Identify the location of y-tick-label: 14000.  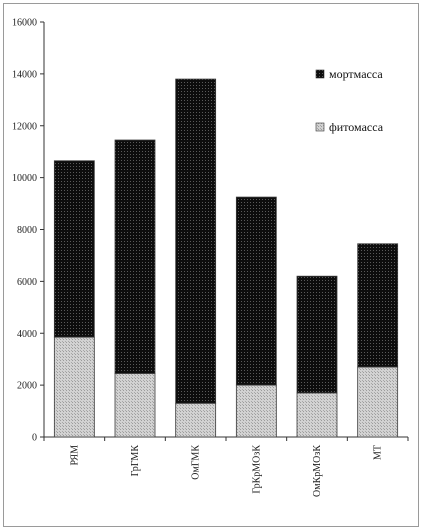
(24, 74).